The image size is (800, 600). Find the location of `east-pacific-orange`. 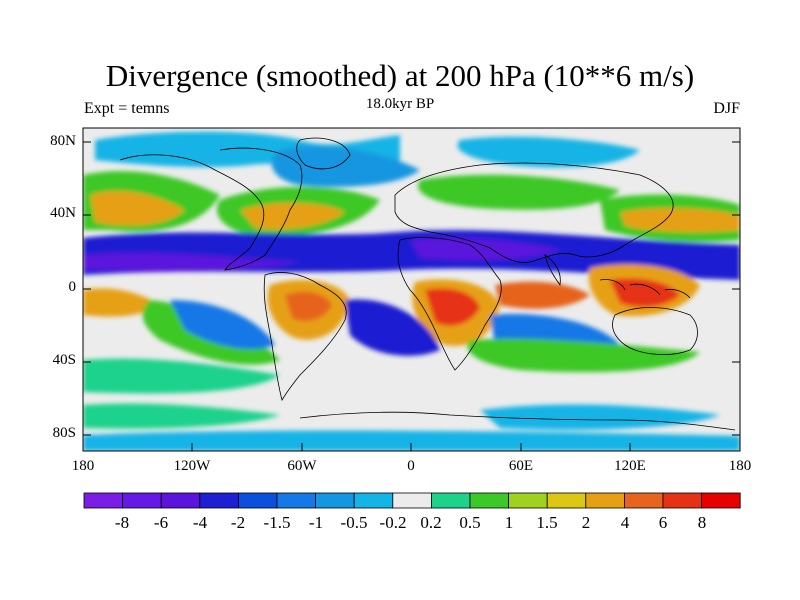

east-pacific-orange is located at coordinates (121, 302).